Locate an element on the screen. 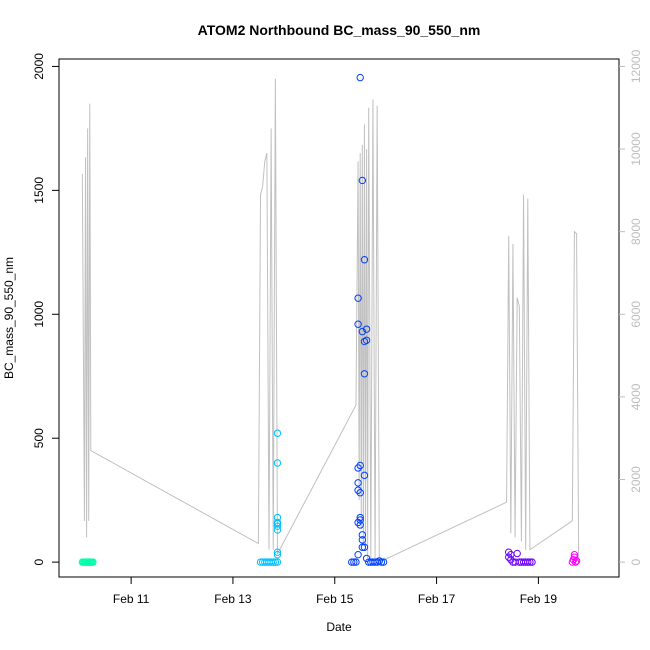  x-tick-label: Feb 13 is located at coordinates (233, 599).